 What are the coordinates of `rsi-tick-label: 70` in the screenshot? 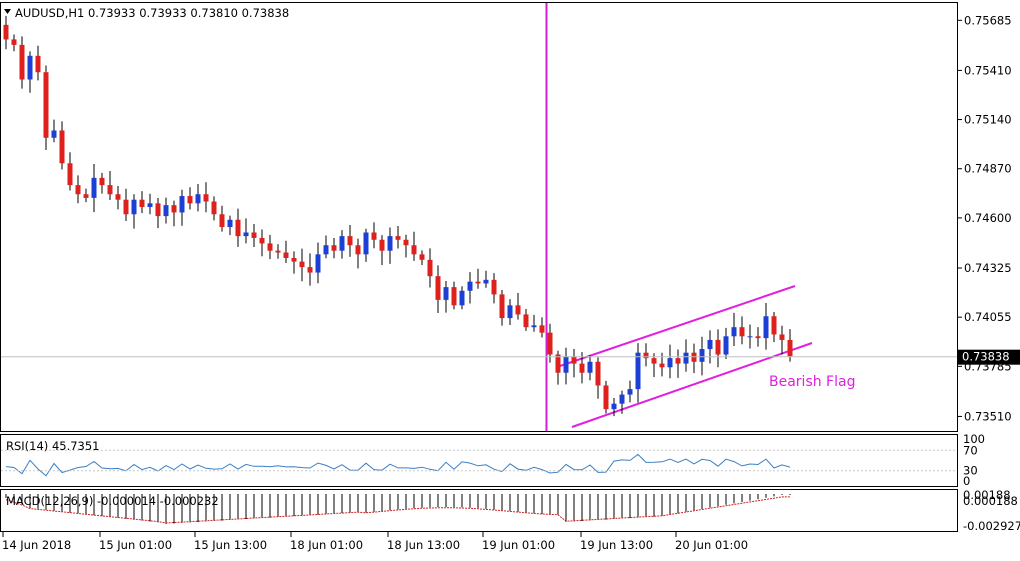 It's located at (970, 450).